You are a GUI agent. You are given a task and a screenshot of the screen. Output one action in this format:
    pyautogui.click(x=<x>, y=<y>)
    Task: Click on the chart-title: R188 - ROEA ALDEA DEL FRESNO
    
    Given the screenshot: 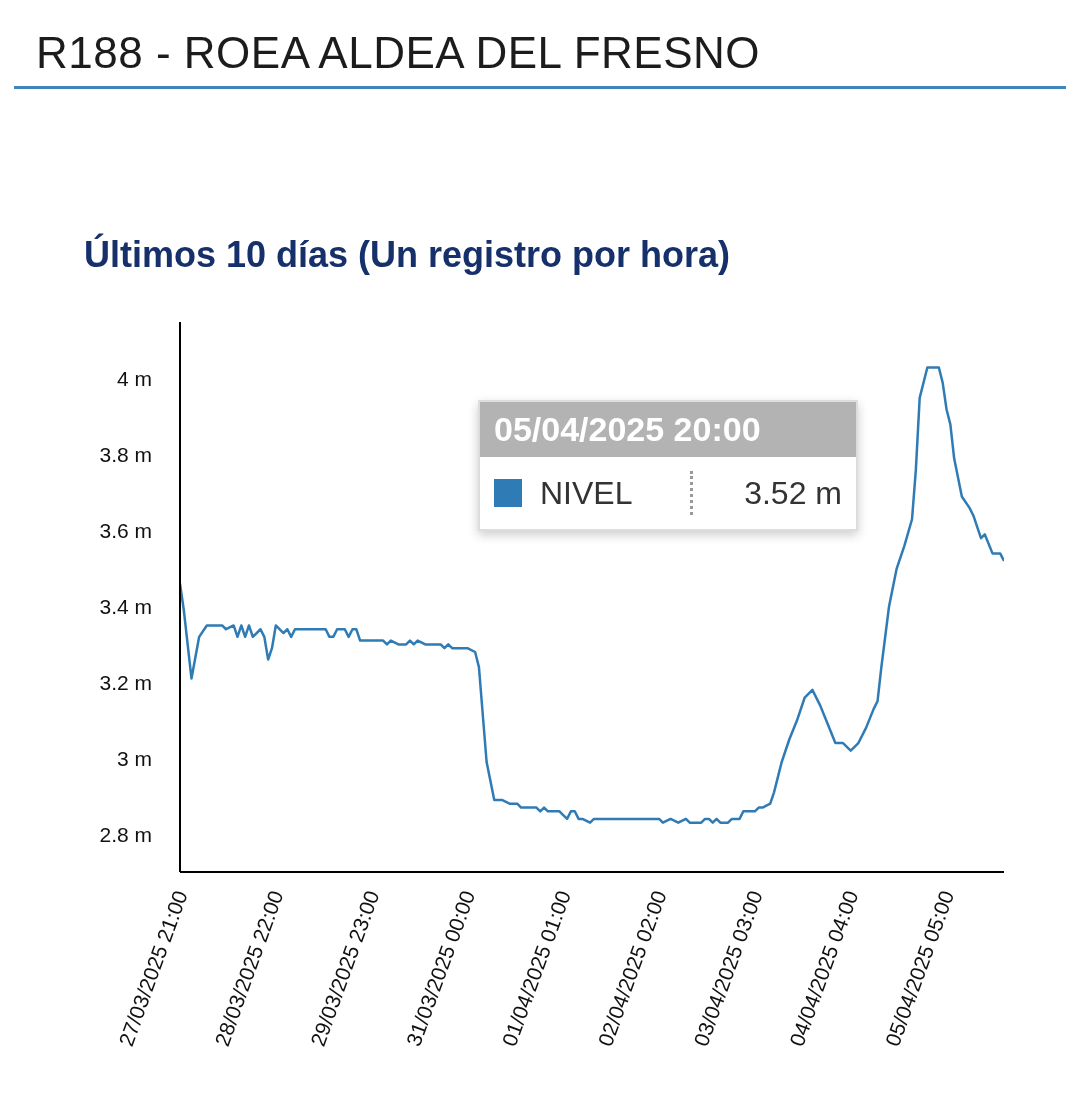 What is the action you would take?
    pyautogui.click(x=398, y=53)
    